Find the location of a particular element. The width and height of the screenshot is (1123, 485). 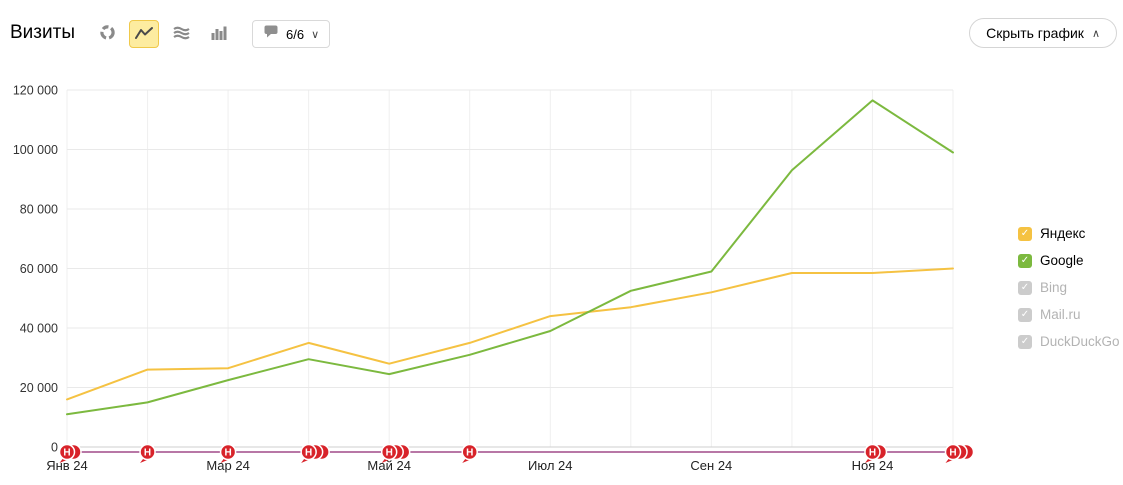

x-axis-tick-label: Май 24 is located at coordinates (389, 465).